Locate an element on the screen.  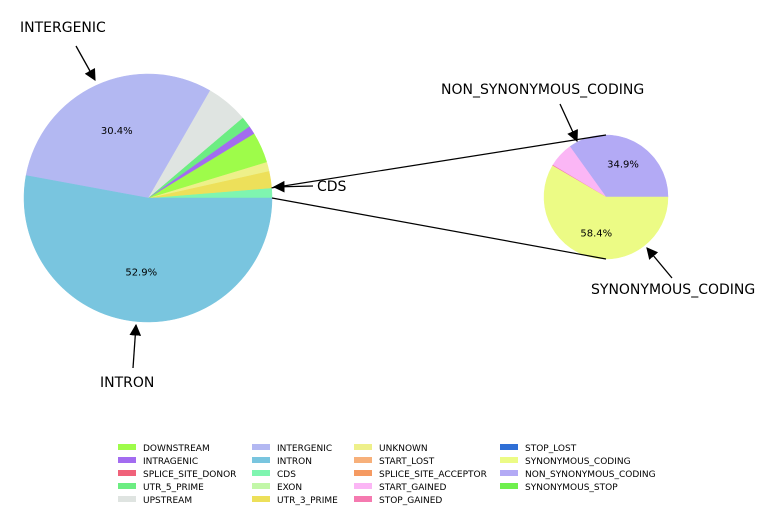
pct-label-intergenic: 30.4% is located at coordinates (117, 131).